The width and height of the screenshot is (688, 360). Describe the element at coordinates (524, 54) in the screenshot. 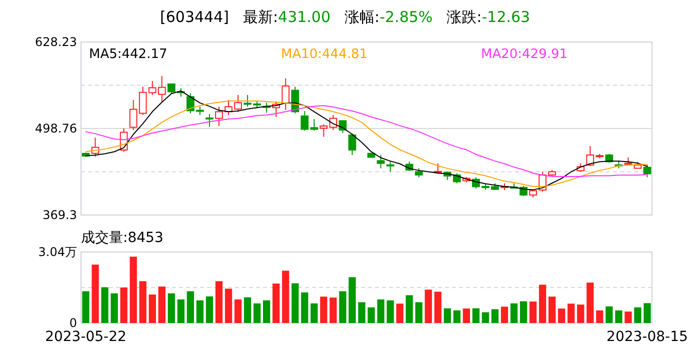

I see `text: MA20:429.91` at that location.